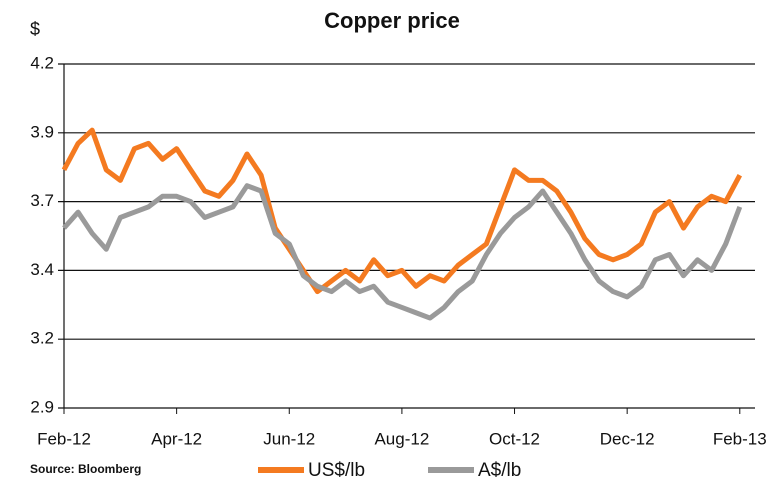 Image resolution: width=780 pixels, height=494 pixels. Describe the element at coordinates (499, 470) in the screenshot. I see `legend-label: A$/lb` at that location.